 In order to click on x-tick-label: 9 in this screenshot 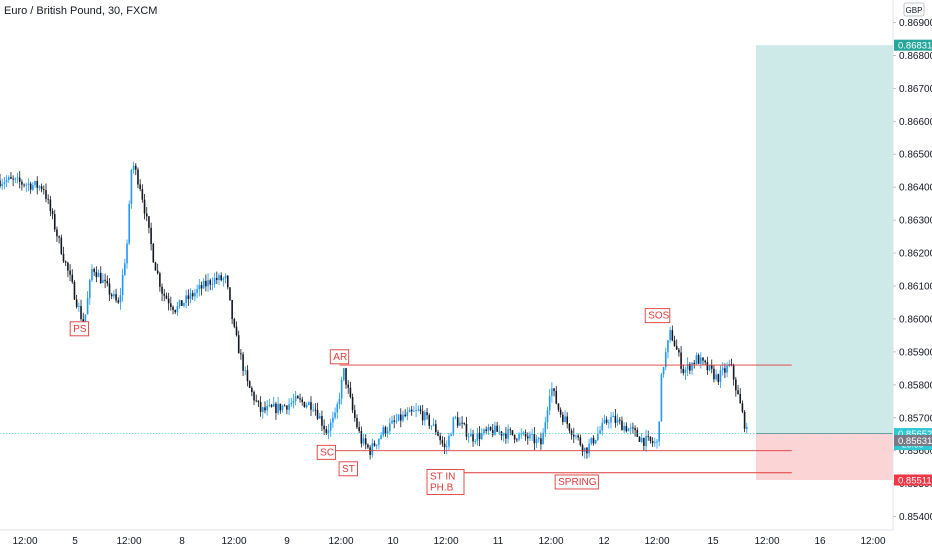, I will do `click(287, 541)`.